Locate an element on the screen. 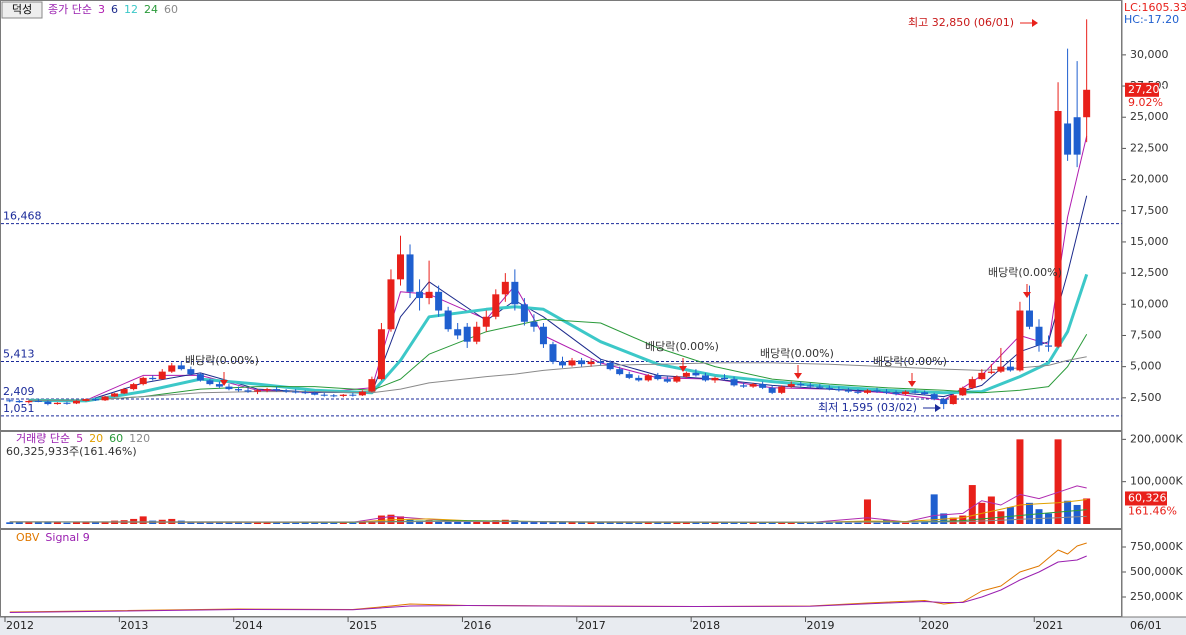 The image size is (1186, 635). y-tick-label: 15,000 is located at coordinates (1149, 241).